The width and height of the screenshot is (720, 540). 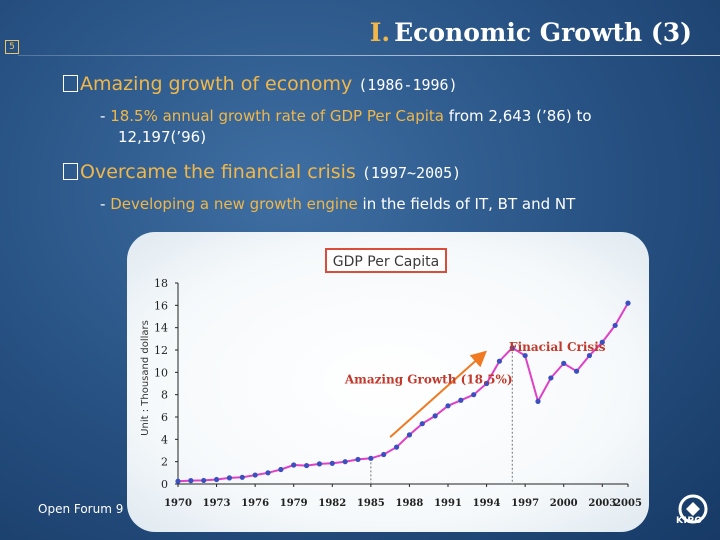 What do you see at coordinates (428, 380) in the screenshot?
I see `chart-annotation: Amazing Growth (18.5%)` at bounding box center [428, 380].